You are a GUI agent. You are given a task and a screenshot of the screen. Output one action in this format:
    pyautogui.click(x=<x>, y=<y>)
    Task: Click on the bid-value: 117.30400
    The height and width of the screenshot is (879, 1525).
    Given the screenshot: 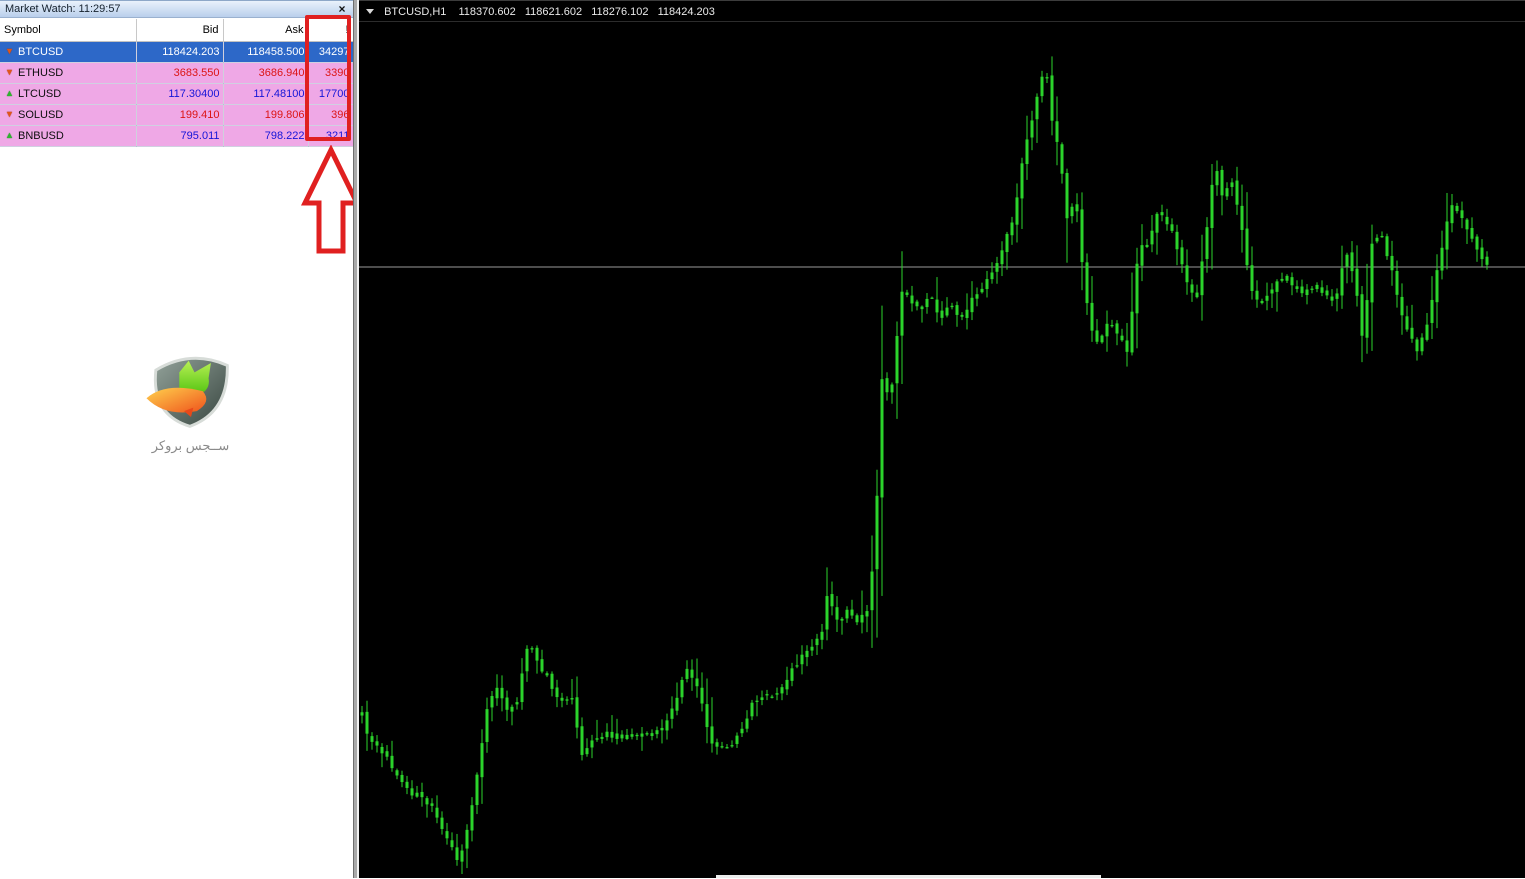 What is the action you would take?
    pyautogui.click(x=180, y=94)
    